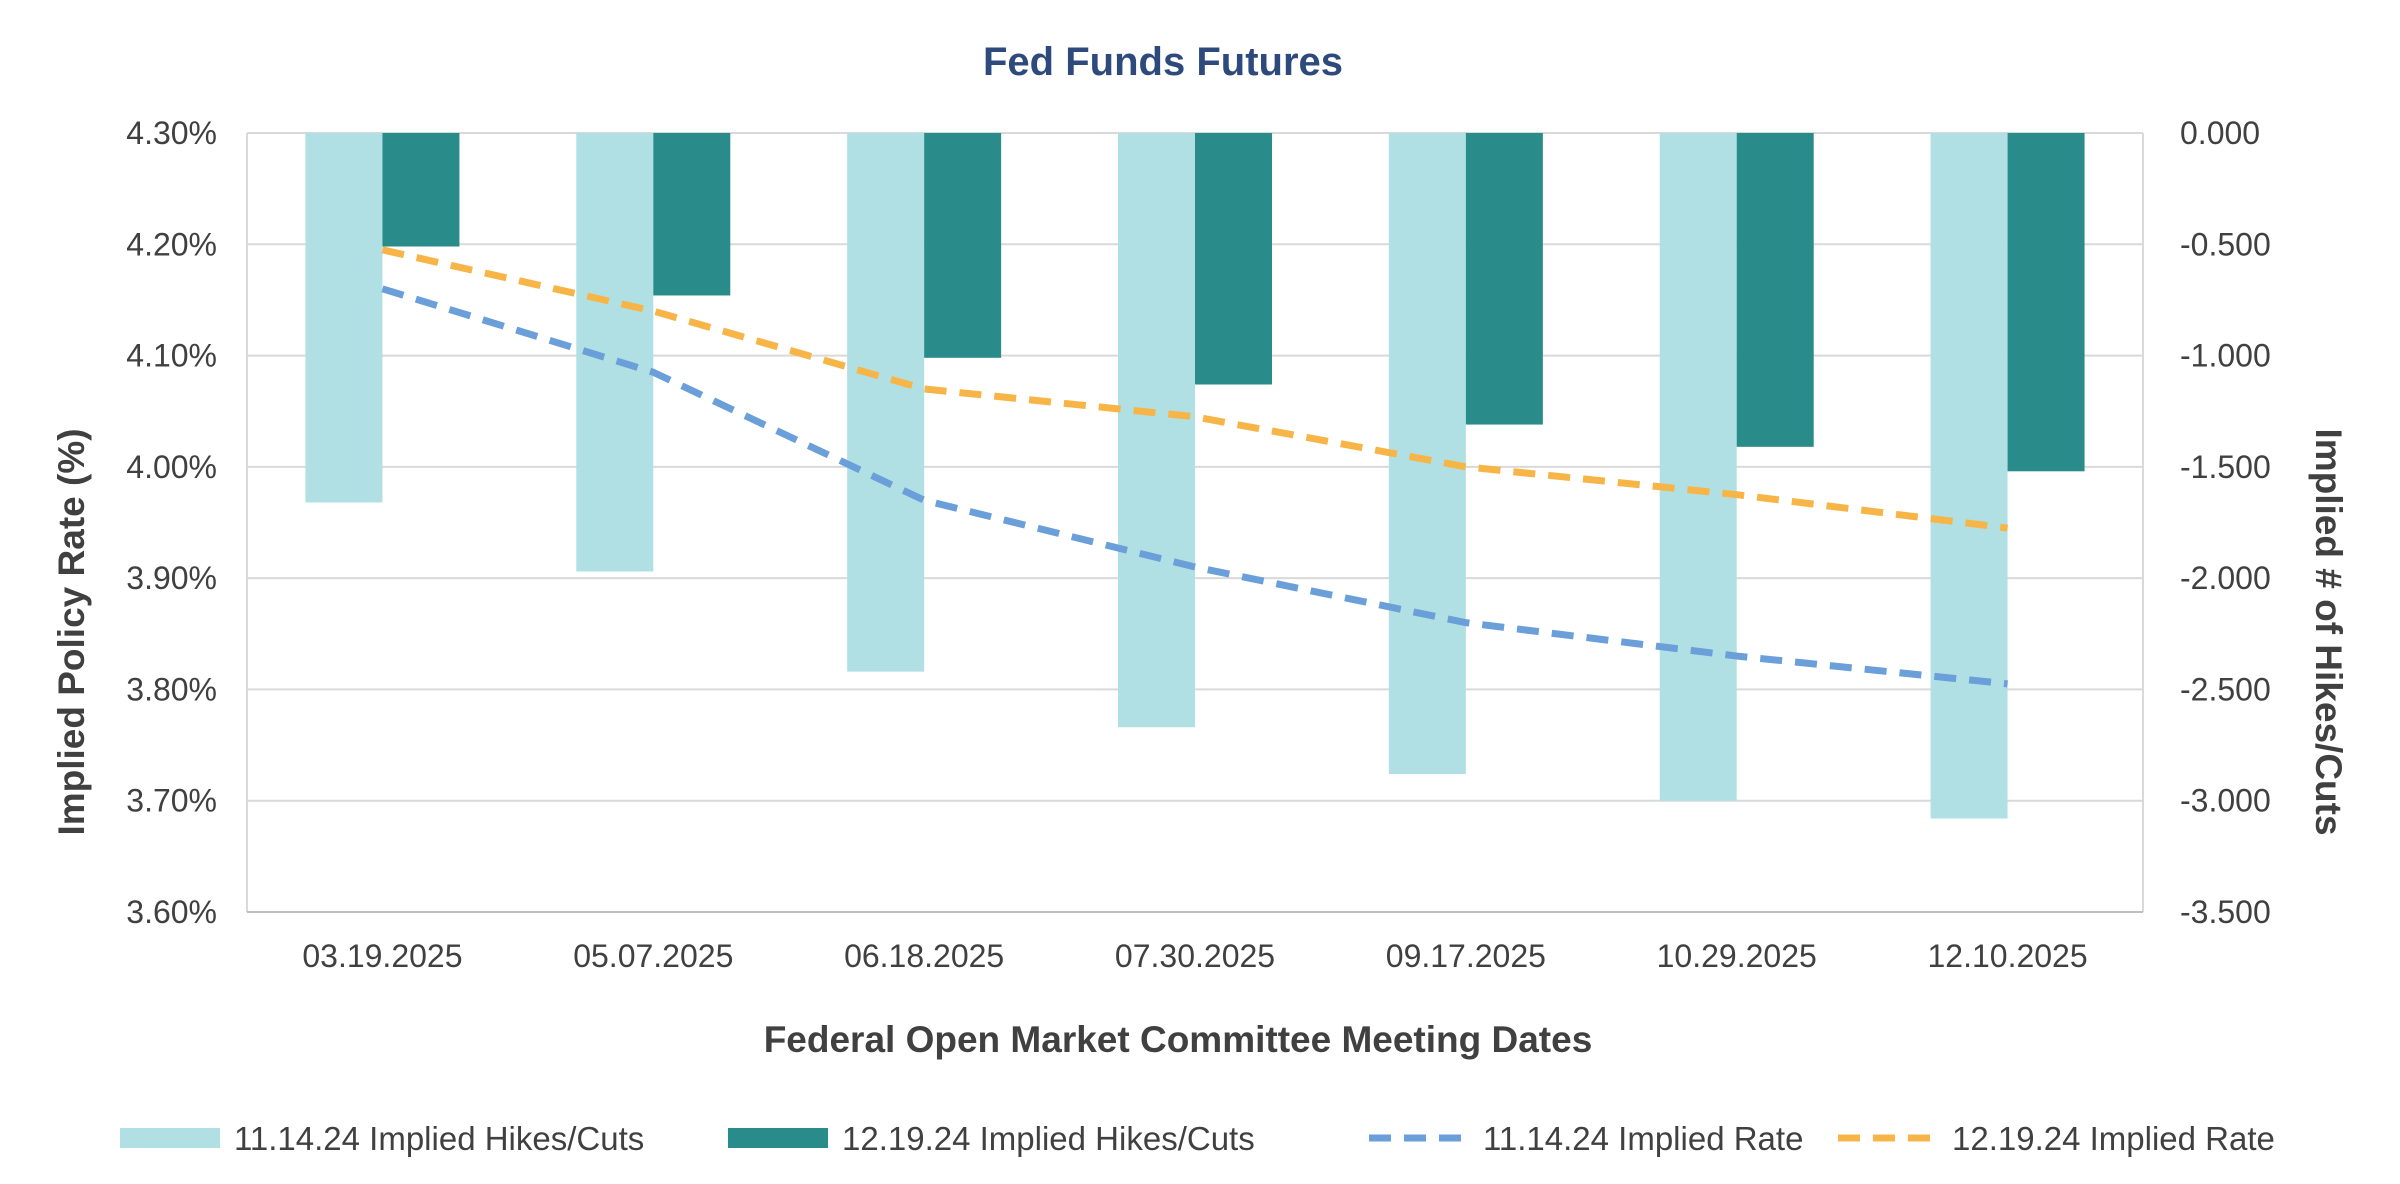 The height and width of the screenshot is (1184, 2400). What do you see at coordinates (2225, 801) in the screenshot?
I see `right-tick-label: -3.000` at bounding box center [2225, 801].